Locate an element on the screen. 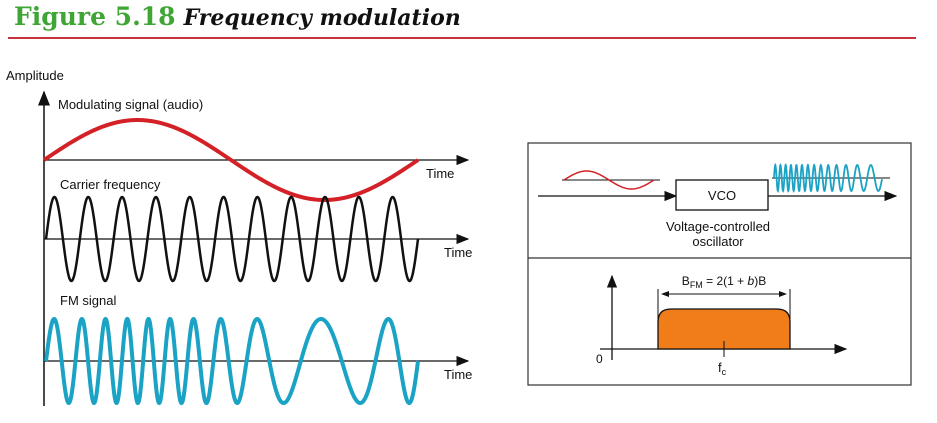 The image size is (937, 423). vco-caption-line1: Voltage-controlled is located at coordinates (718, 226).